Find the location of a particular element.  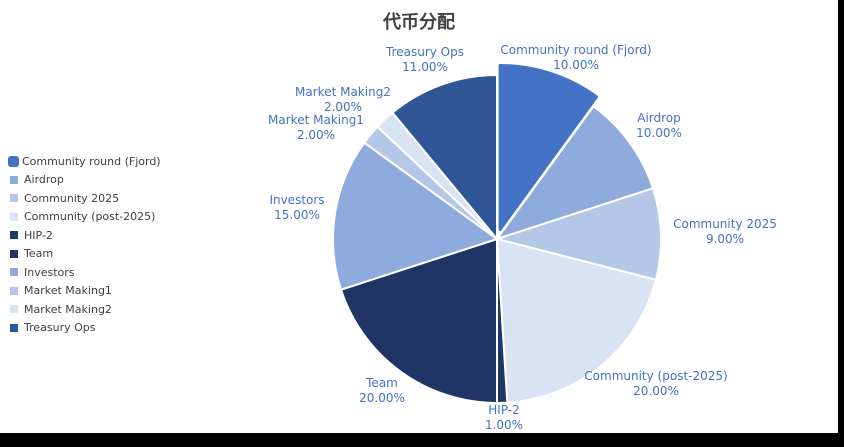

chart-title: 代币分配 is located at coordinates (419, 22).